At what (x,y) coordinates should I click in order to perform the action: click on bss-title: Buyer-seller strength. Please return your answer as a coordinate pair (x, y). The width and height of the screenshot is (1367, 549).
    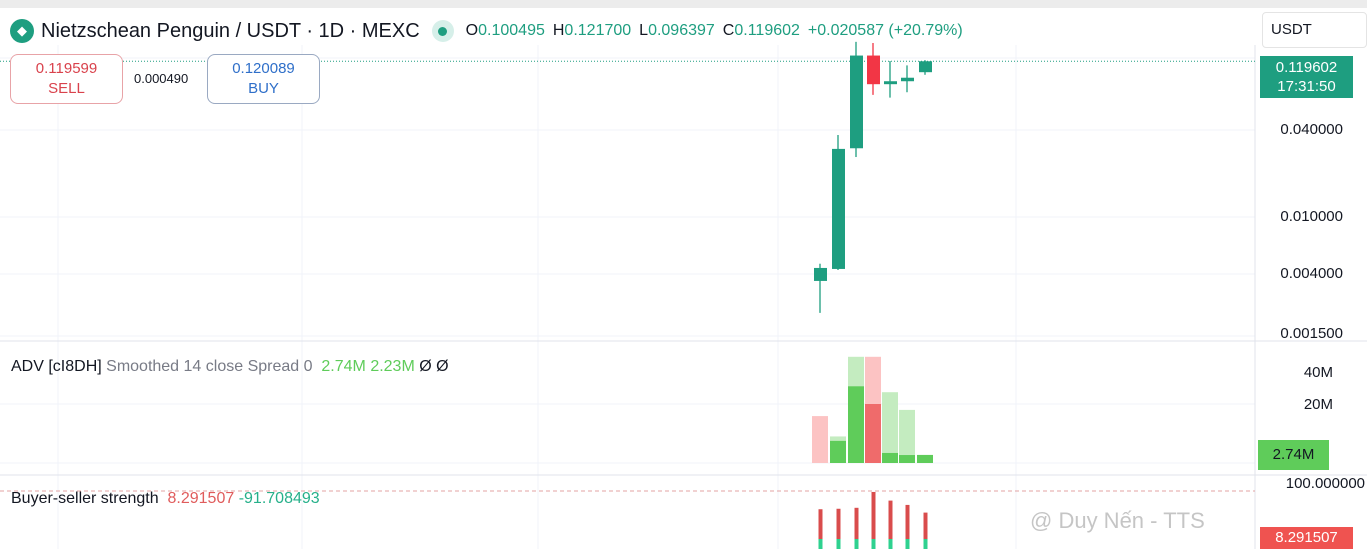
    Looking at the image, I should click on (85, 498).